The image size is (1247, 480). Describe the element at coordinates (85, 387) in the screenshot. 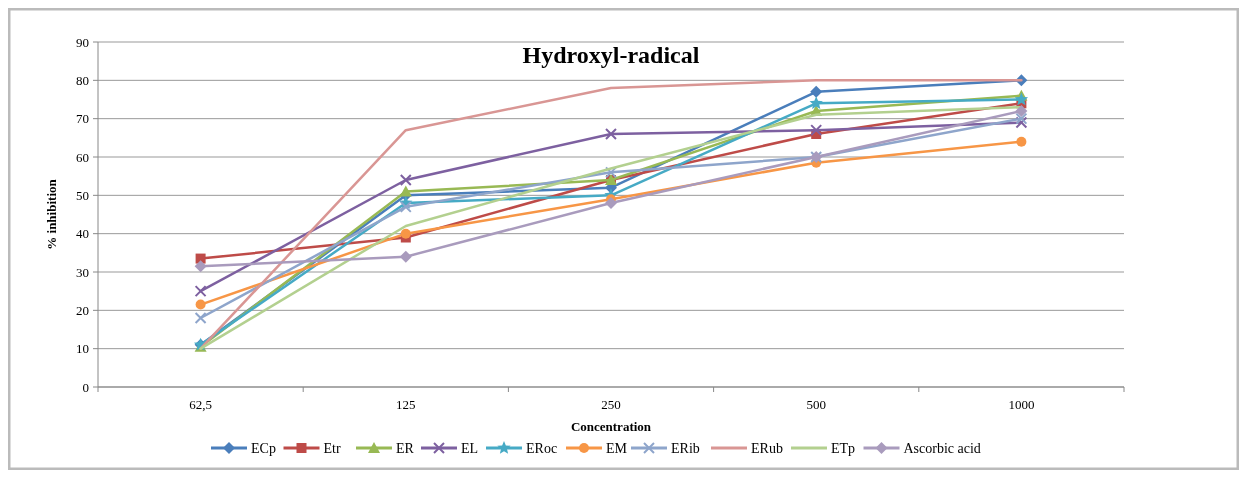

I see `y-tick-label: 0` at that location.